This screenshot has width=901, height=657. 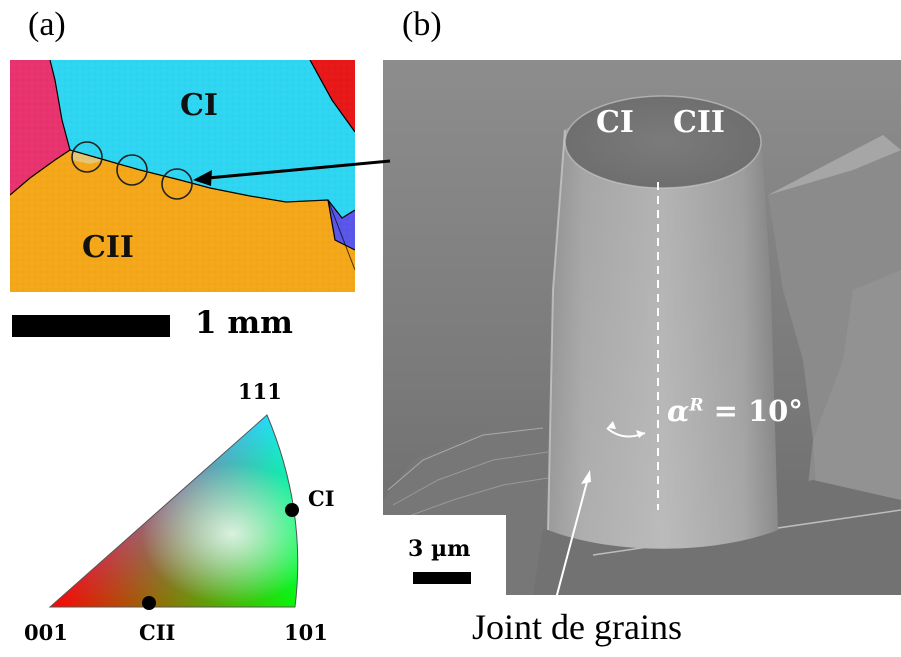 What do you see at coordinates (244, 323) in the screenshot?
I see `scale-bar-a-label: 1 mm` at bounding box center [244, 323].